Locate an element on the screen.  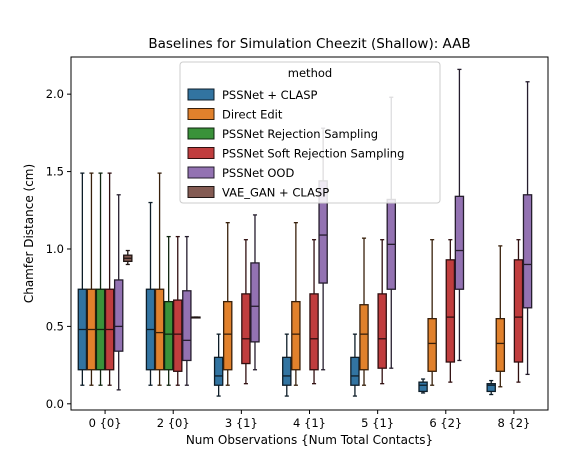
legend-label: VAE_GAN + CLASP is located at coordinates (275, 193).